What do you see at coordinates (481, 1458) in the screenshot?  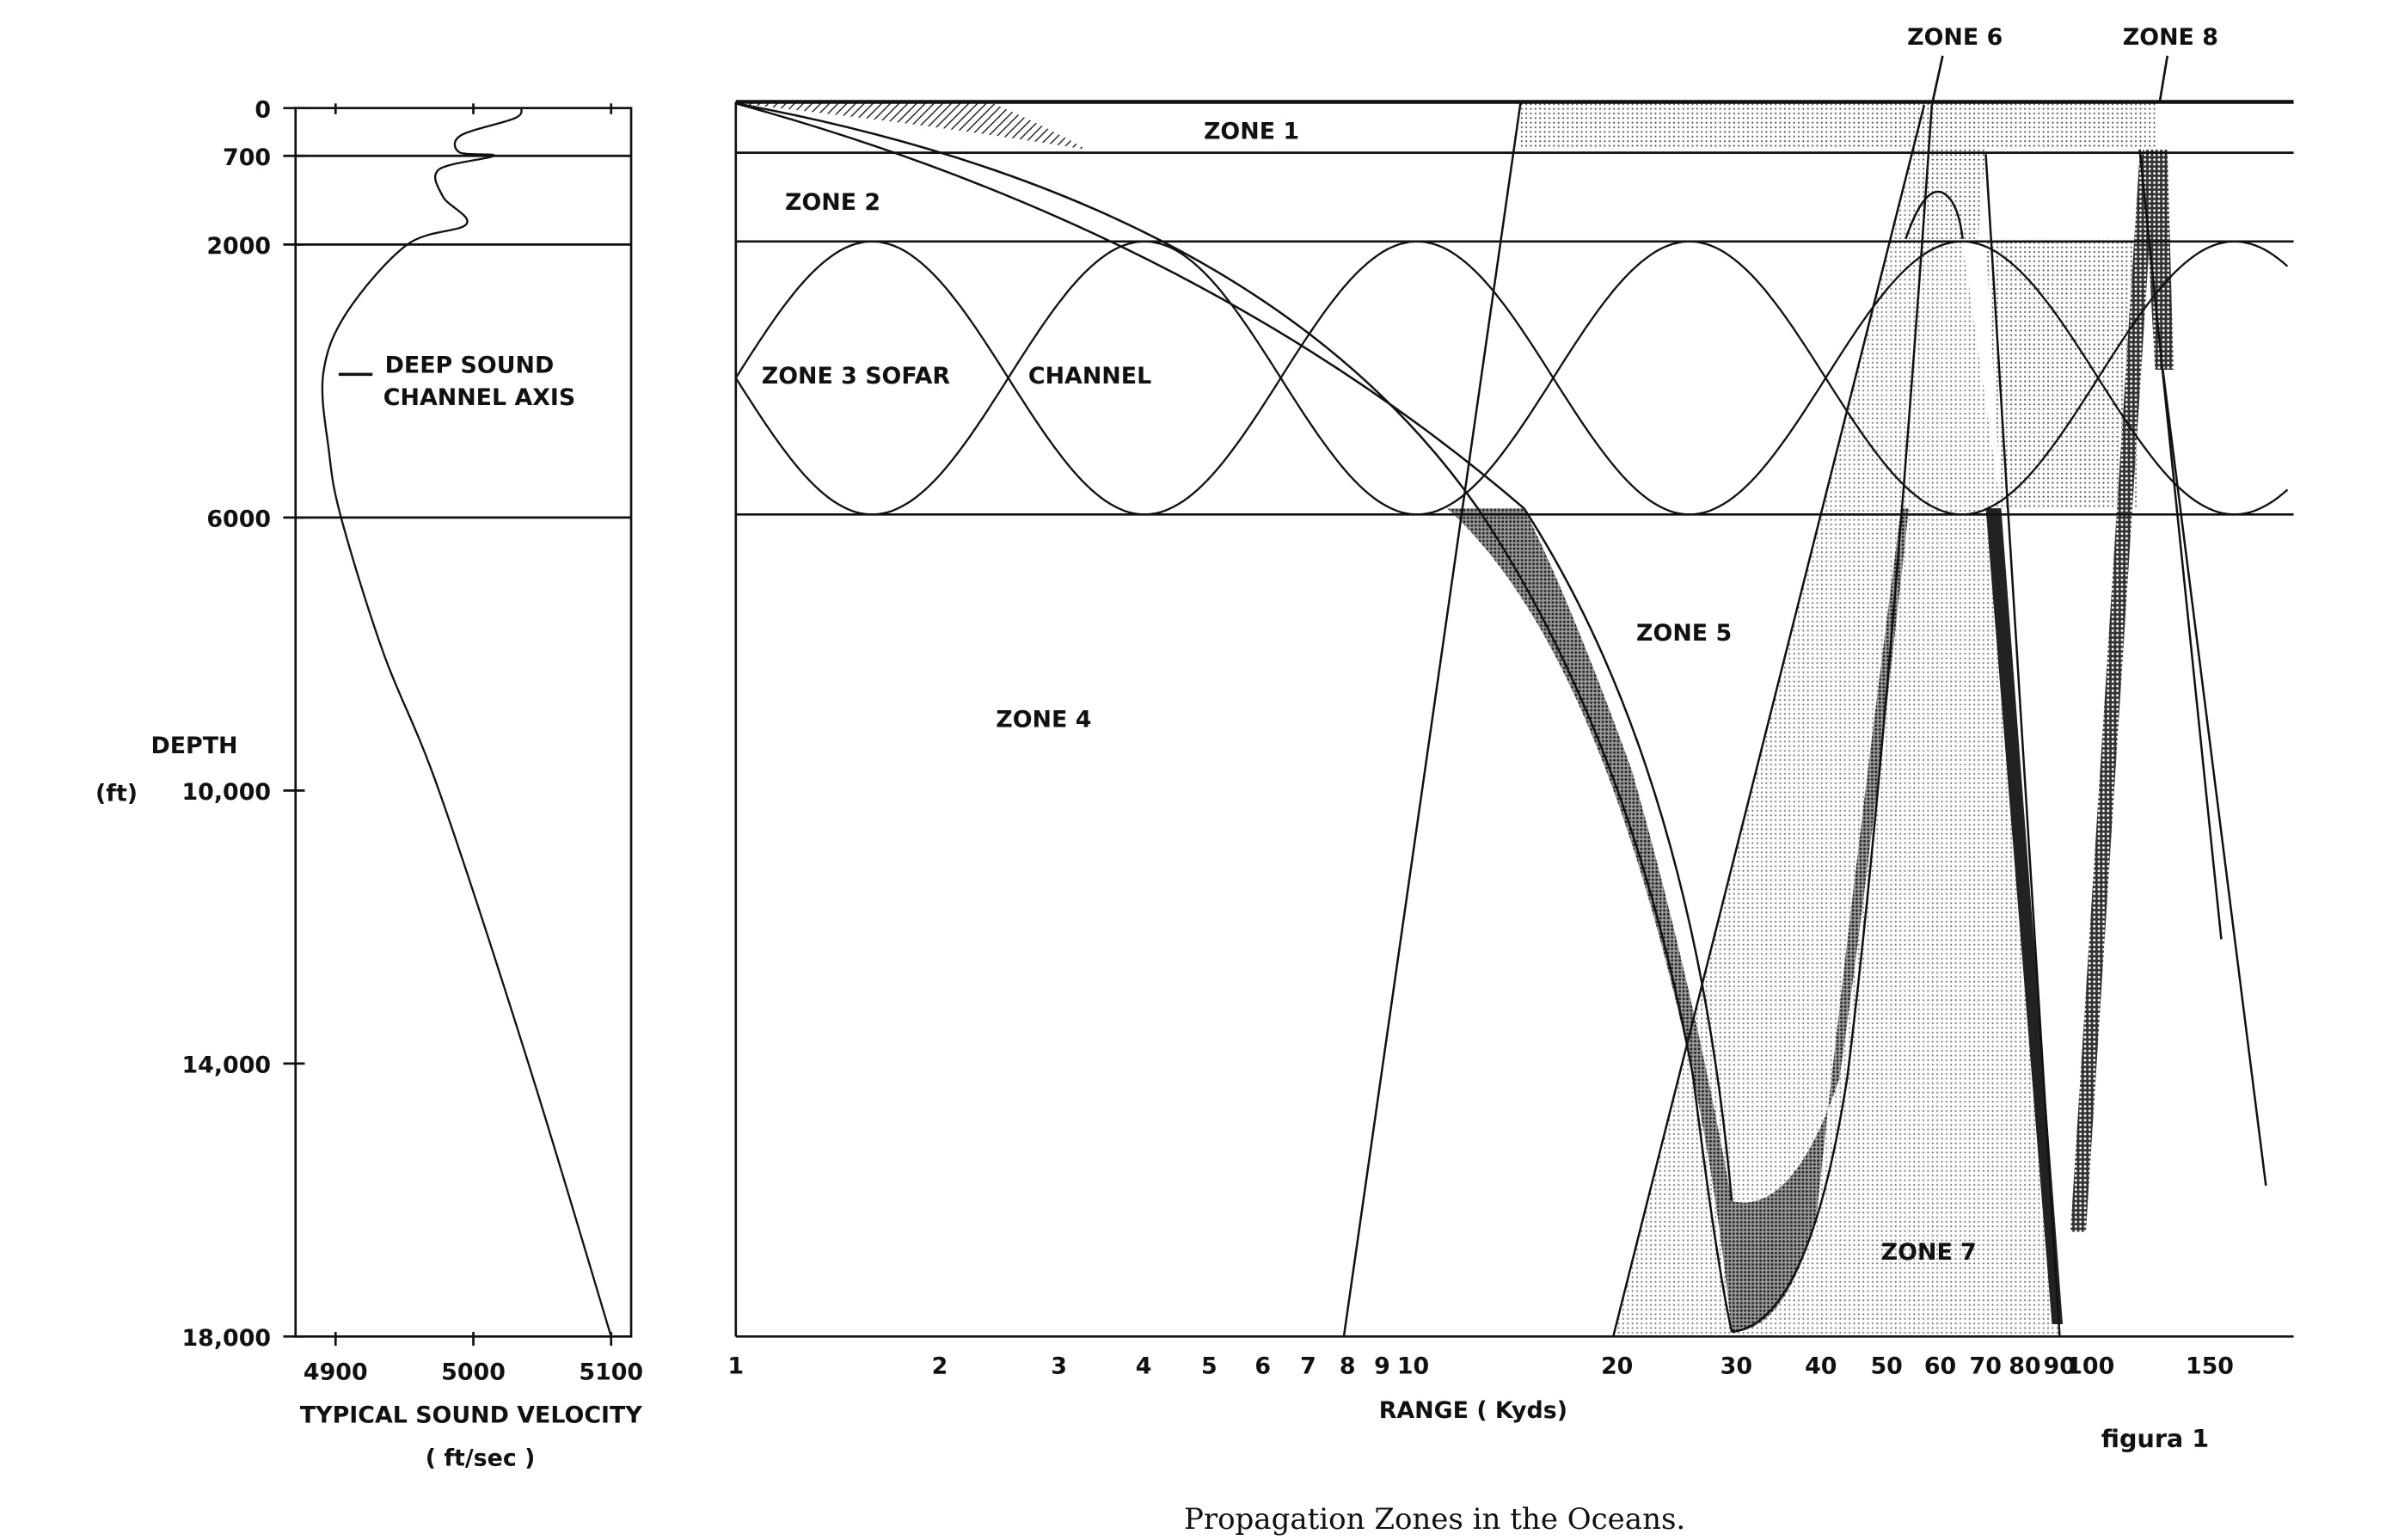 I see `velocity-unit-label: ( ft/sec )` at bounding box center [481, 1458].